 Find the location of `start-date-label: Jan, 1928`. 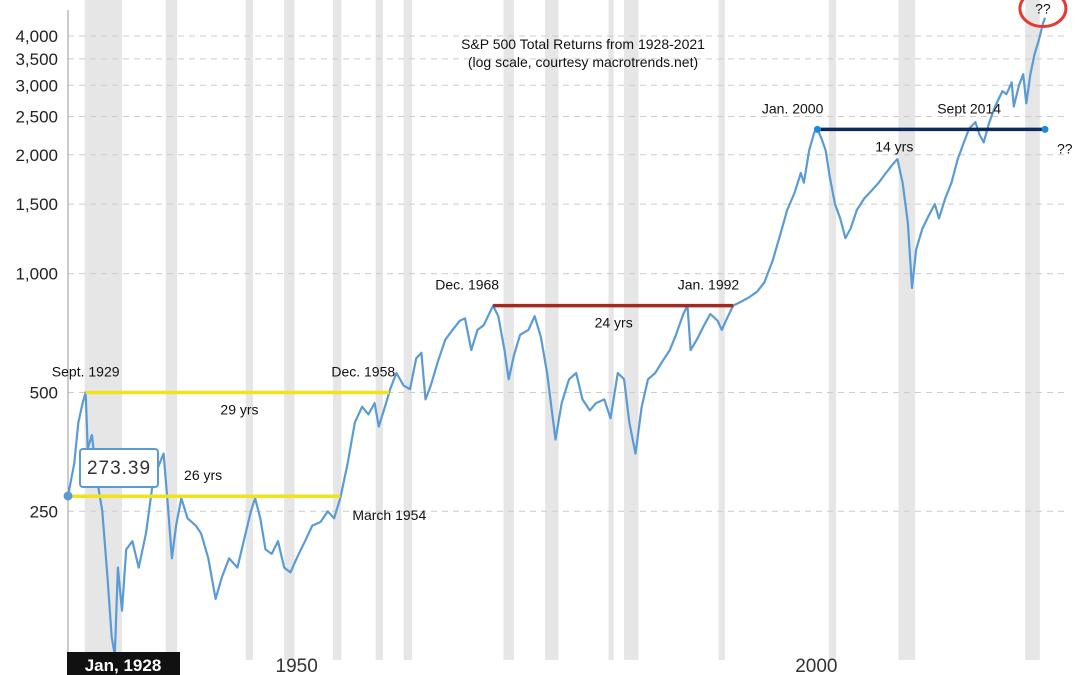

start-date-label: Jan, 1928 is located at coordinates (123, 663).